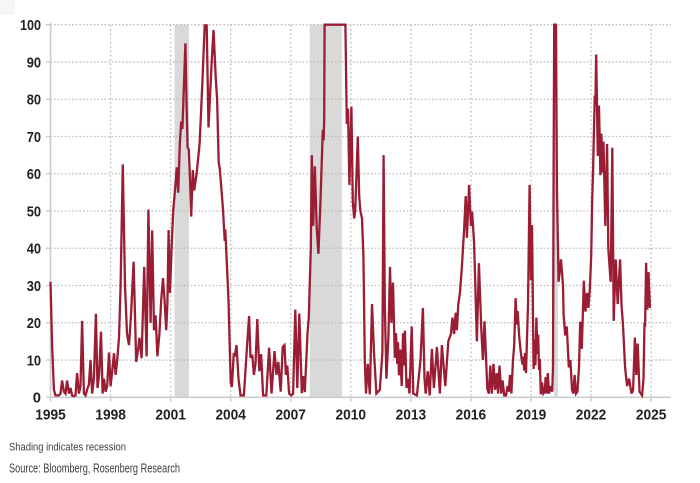  I want to click on svg-text: 1995, so click(50, 414).